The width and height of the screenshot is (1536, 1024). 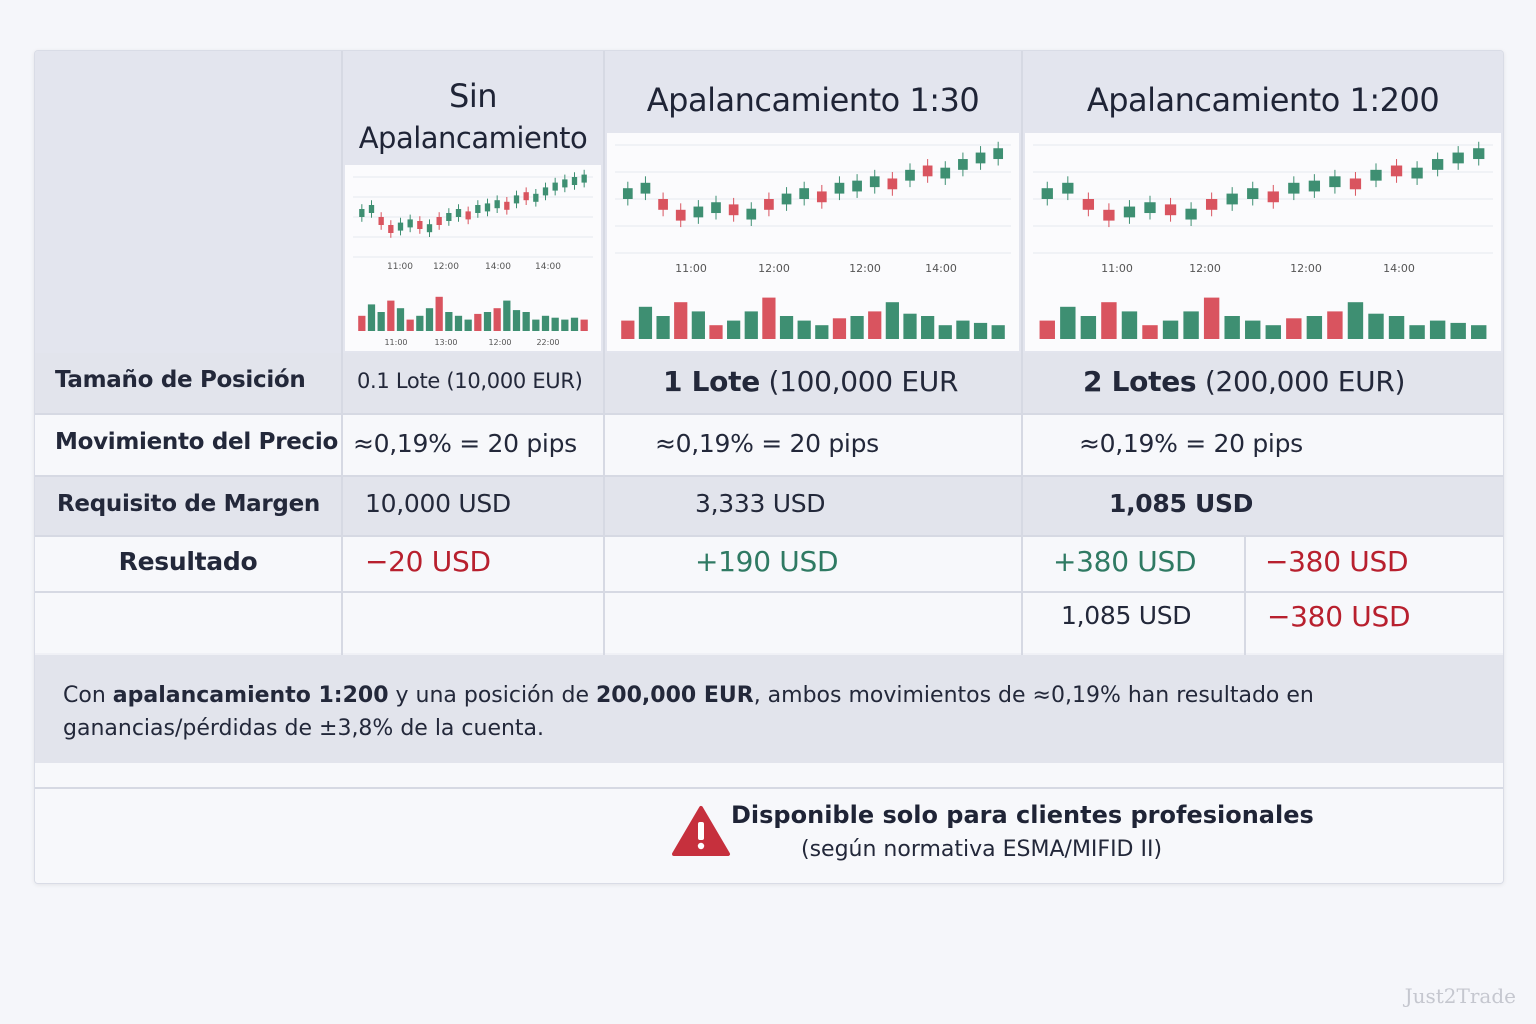 What do you see at coordinates (1263, 100) in the screenshot?
I see `column-title-leverage-200: Apalancamiento 1:200` at bounding box center [1263, 100].